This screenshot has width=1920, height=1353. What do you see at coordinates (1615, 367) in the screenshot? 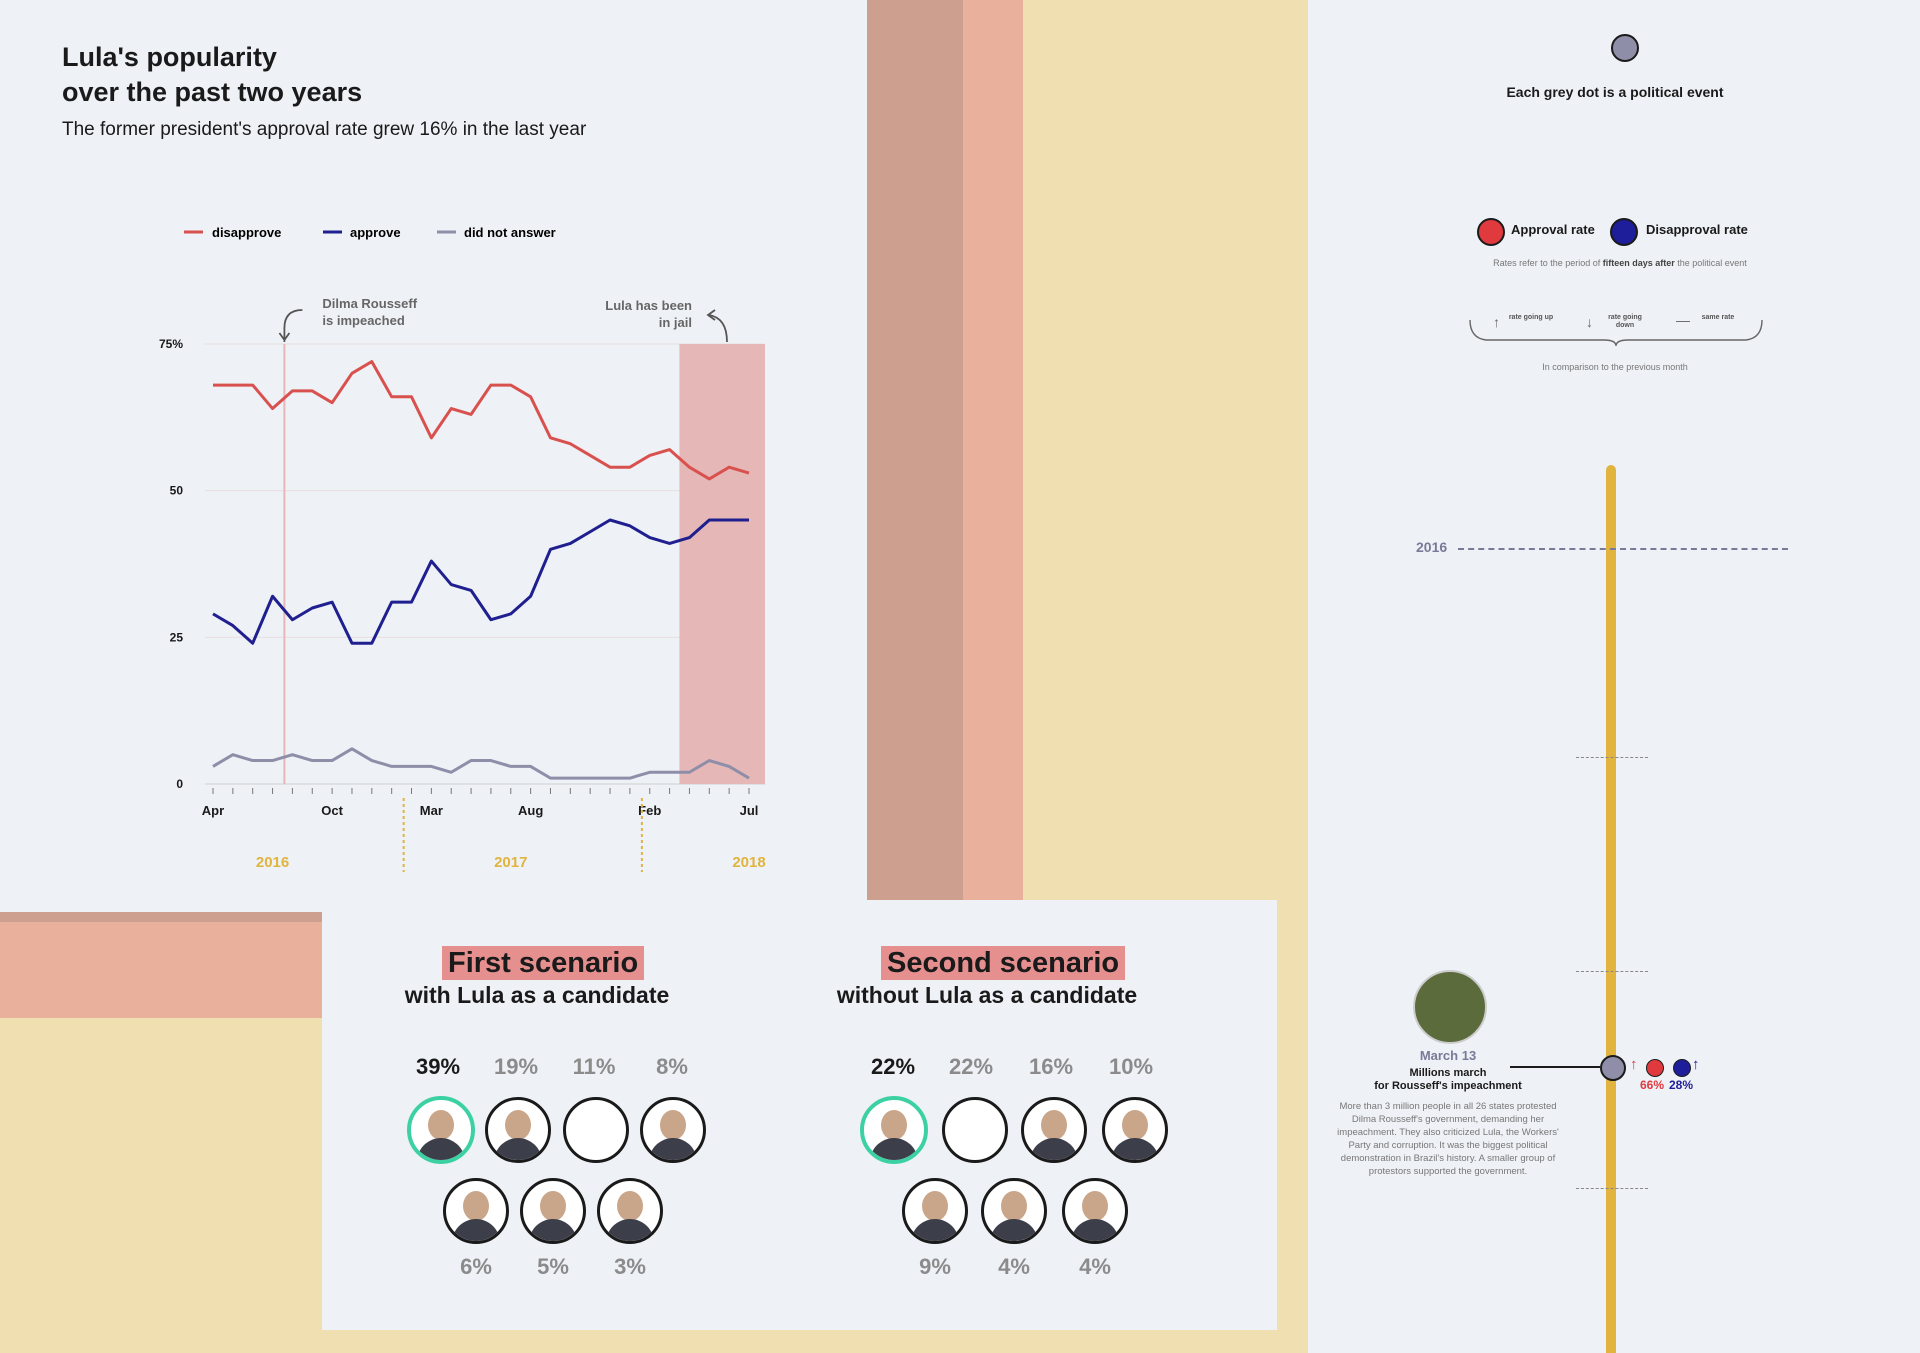
I see `comparison-note: In comparison to the previous month` at bounding box center [1615, 367].